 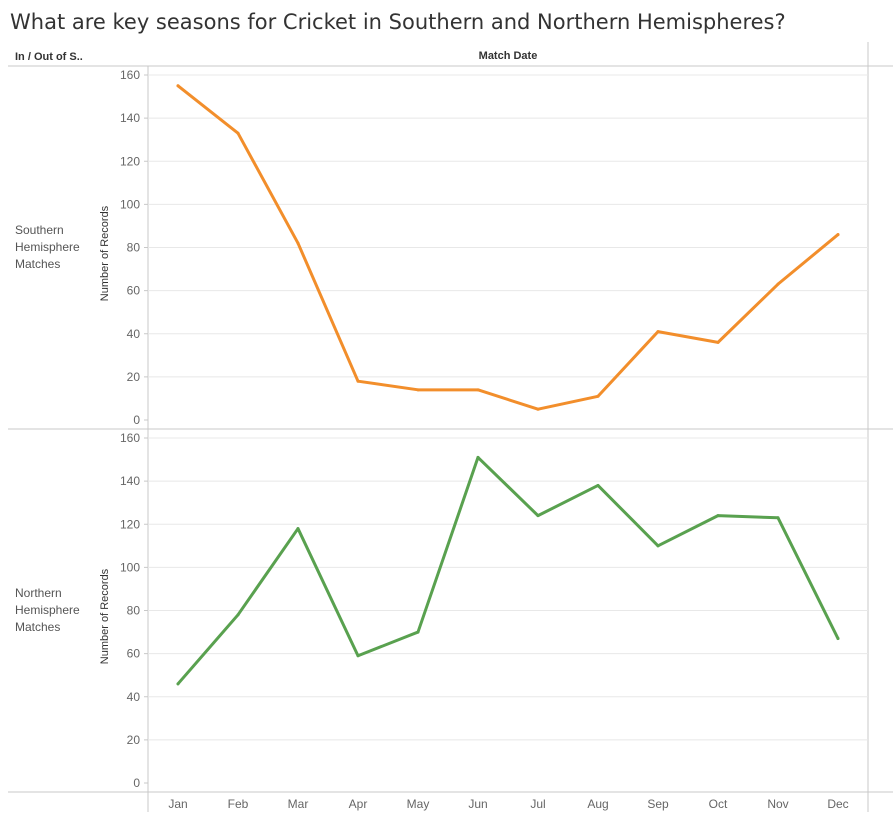 What do you see at coordinates (837, 804) in the screenshot?
I see `x-tick-label: Dec` at bounding box center [837, 804].